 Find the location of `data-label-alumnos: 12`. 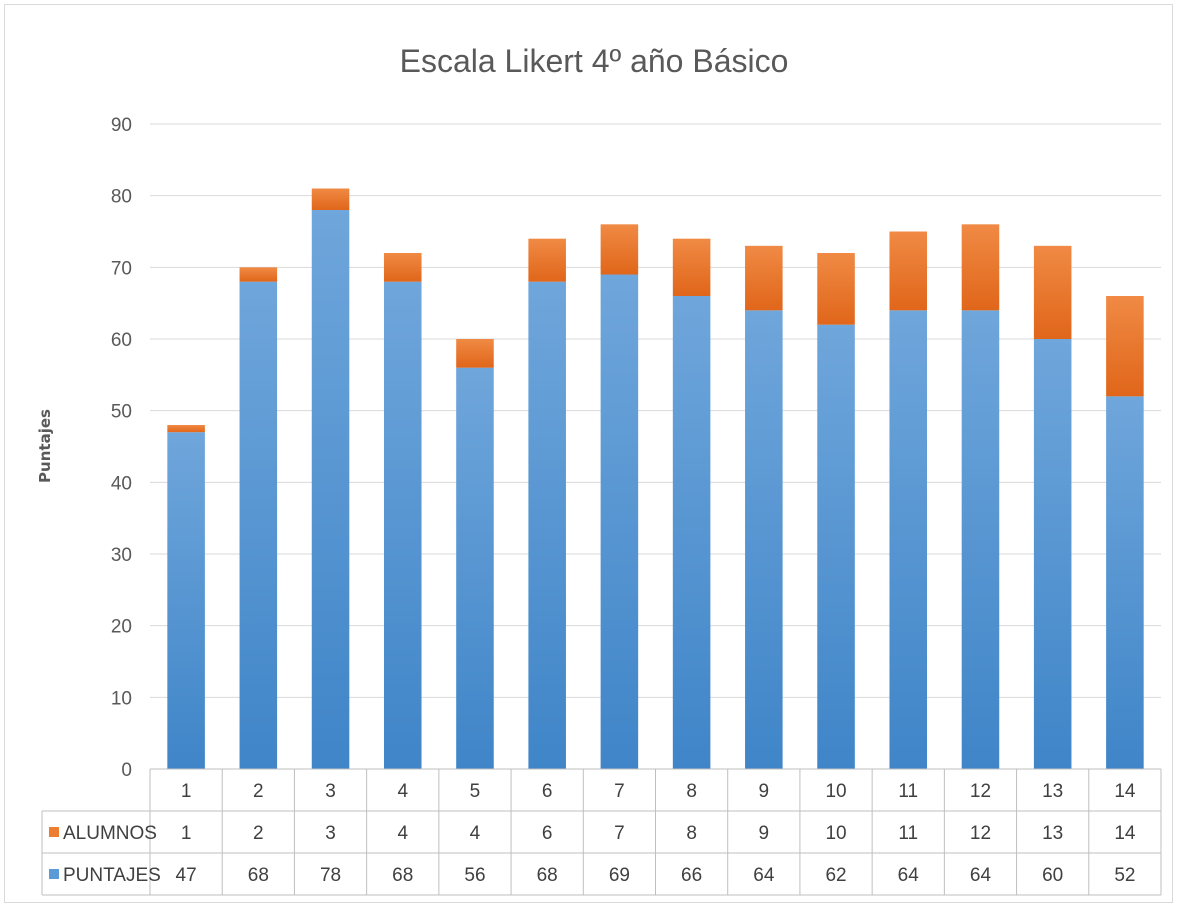

data-label-alumnos: 12 is located at coordinates (980, 833).